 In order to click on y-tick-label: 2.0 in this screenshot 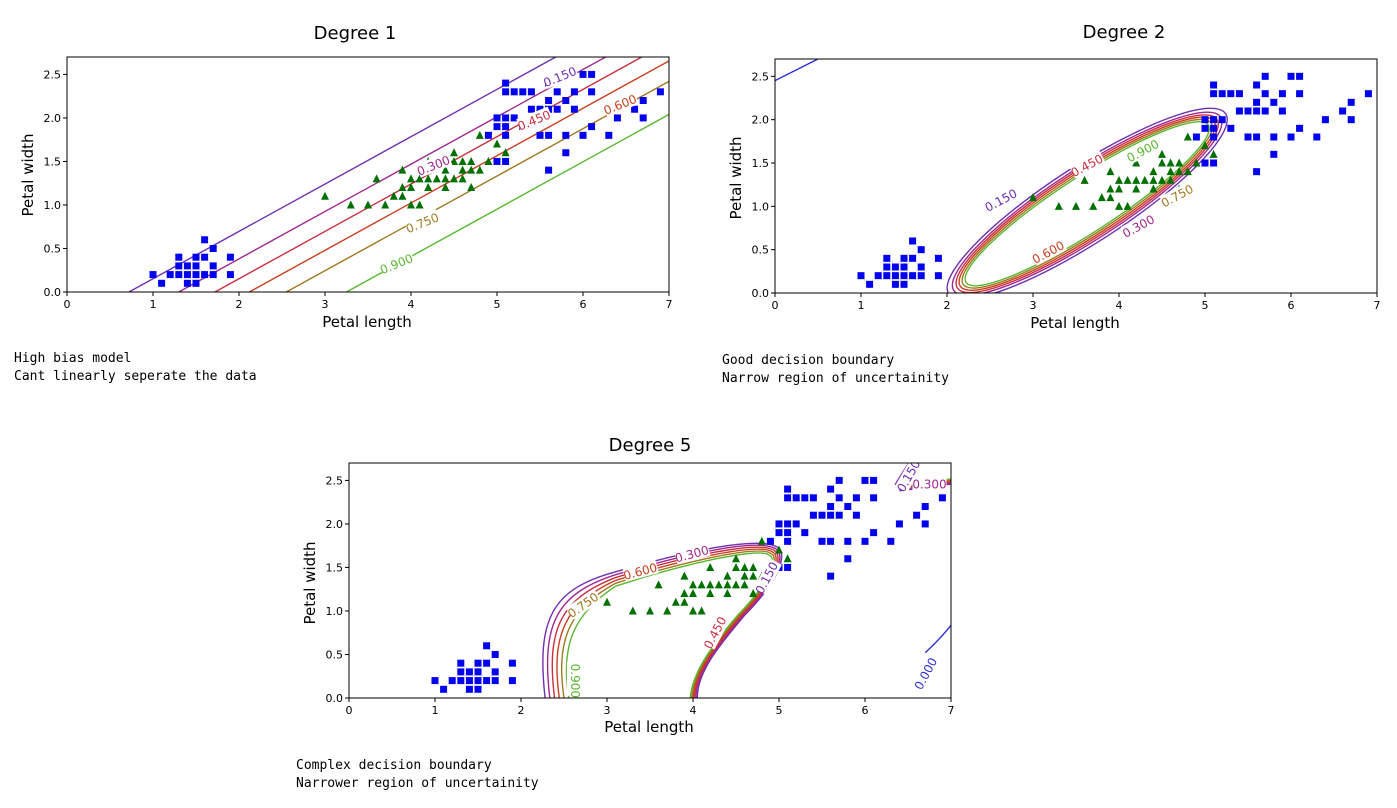, I will do `click(335, 524)`.